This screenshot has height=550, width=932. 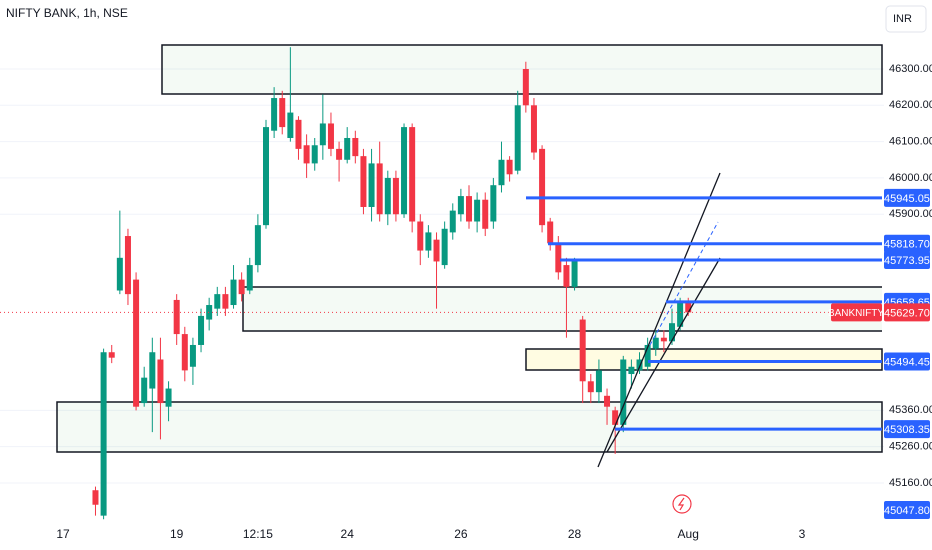 I want to click on channel, so click(x=659, y=320).